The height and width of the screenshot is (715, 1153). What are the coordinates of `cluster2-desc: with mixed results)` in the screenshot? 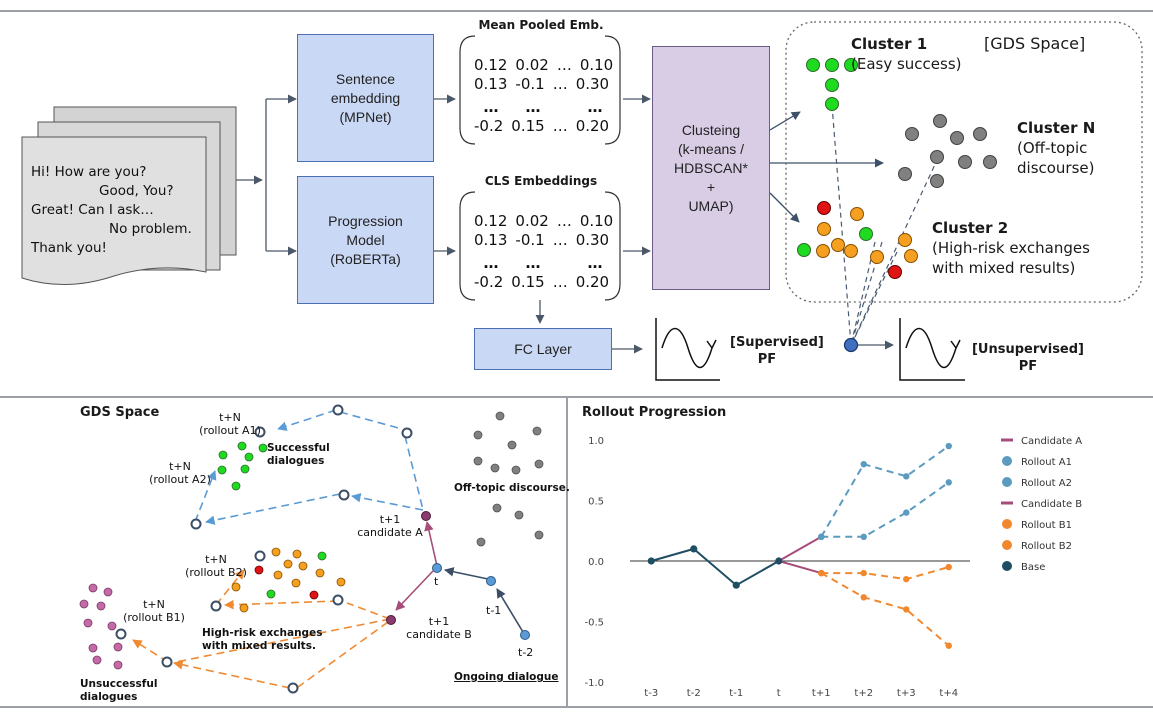 It's located at (1004, 268).